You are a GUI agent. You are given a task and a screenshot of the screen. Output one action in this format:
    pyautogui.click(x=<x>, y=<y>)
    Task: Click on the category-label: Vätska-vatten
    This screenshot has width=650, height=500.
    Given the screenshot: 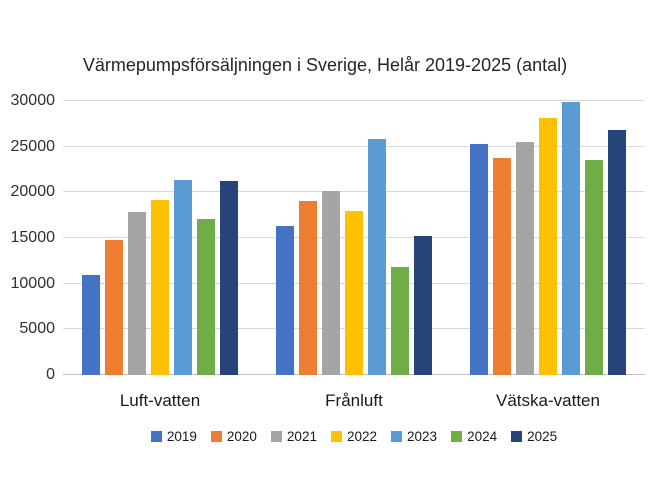 What is the action you would take?
    pyautogui.click(x=548, y=400)
    